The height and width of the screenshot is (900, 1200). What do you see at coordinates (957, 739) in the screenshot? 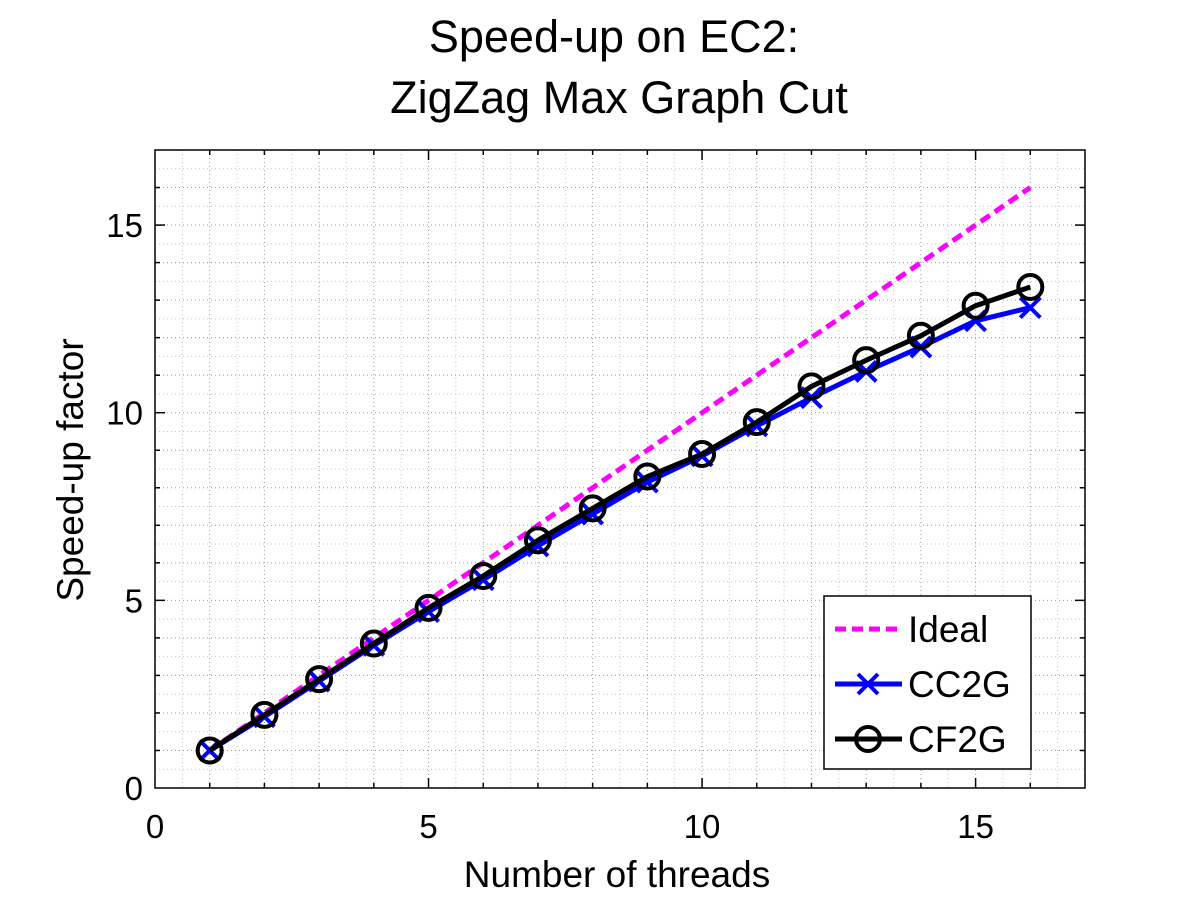
I see `legend-label-cf2g: CF2G` at bounding box center [957, 739].